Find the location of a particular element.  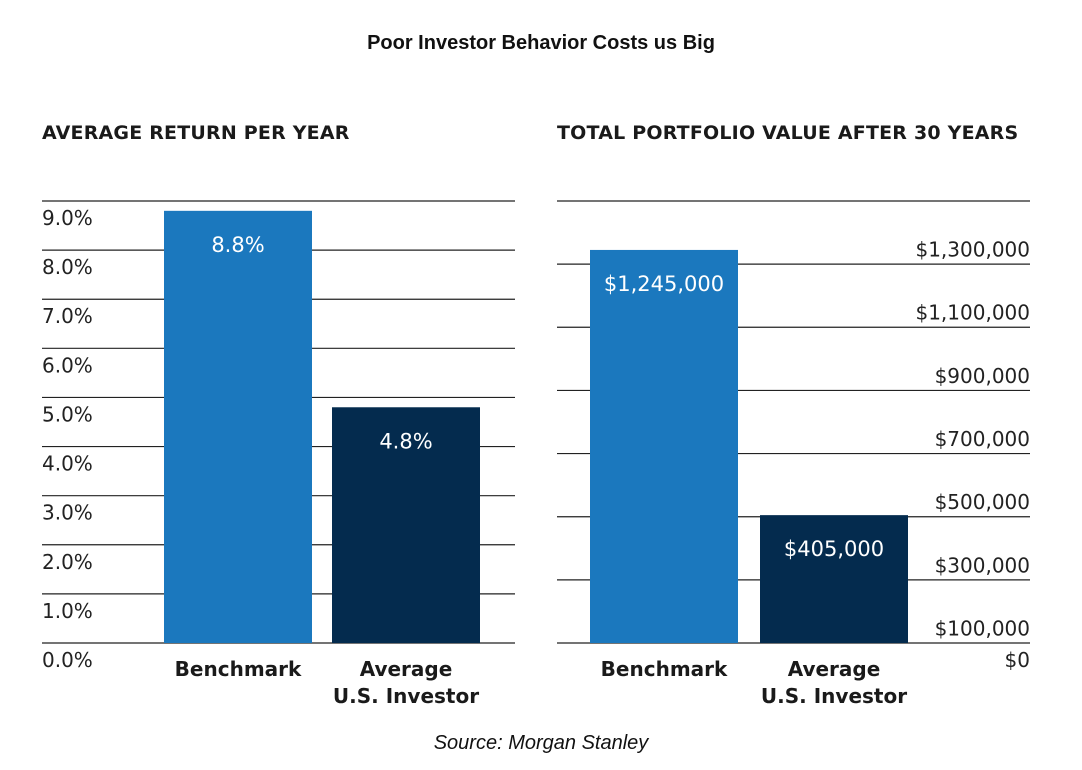

right-ytick-label: $500,000 is located at coordinates (982, 502).